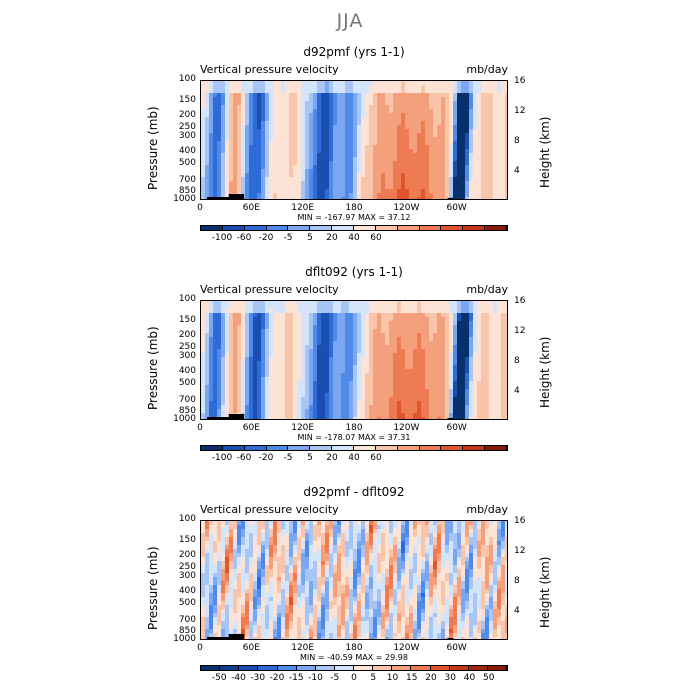 The width and height of the screenshot is (700, 700). Describe the element at coordinates (354, 238) in the screenshot. I see `colorbar-label: 40` at that location.